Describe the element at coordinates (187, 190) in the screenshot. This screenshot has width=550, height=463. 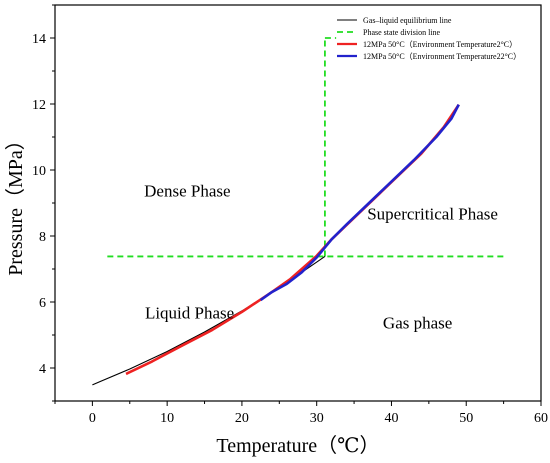
I see `region-label: Dense Phase` at that location.